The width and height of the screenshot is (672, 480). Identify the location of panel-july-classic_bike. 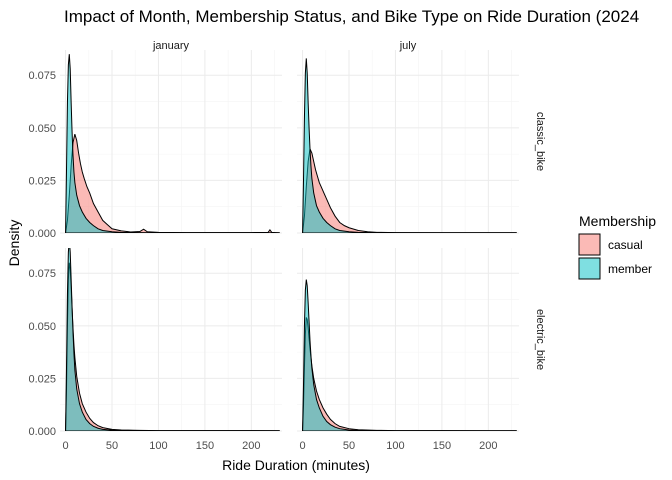
(408, 142).